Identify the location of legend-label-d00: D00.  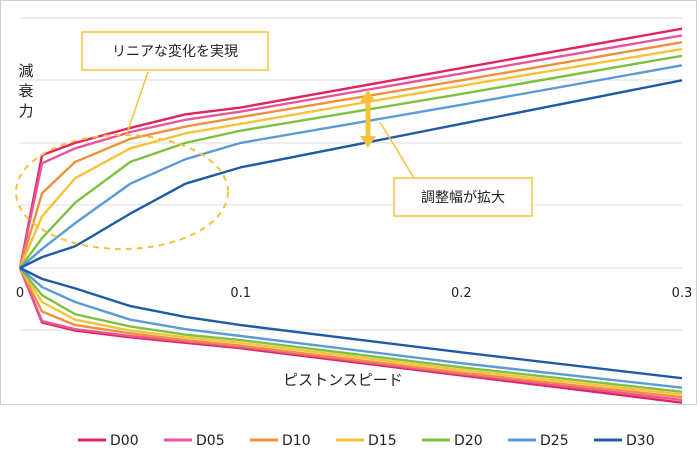
(124, 441).